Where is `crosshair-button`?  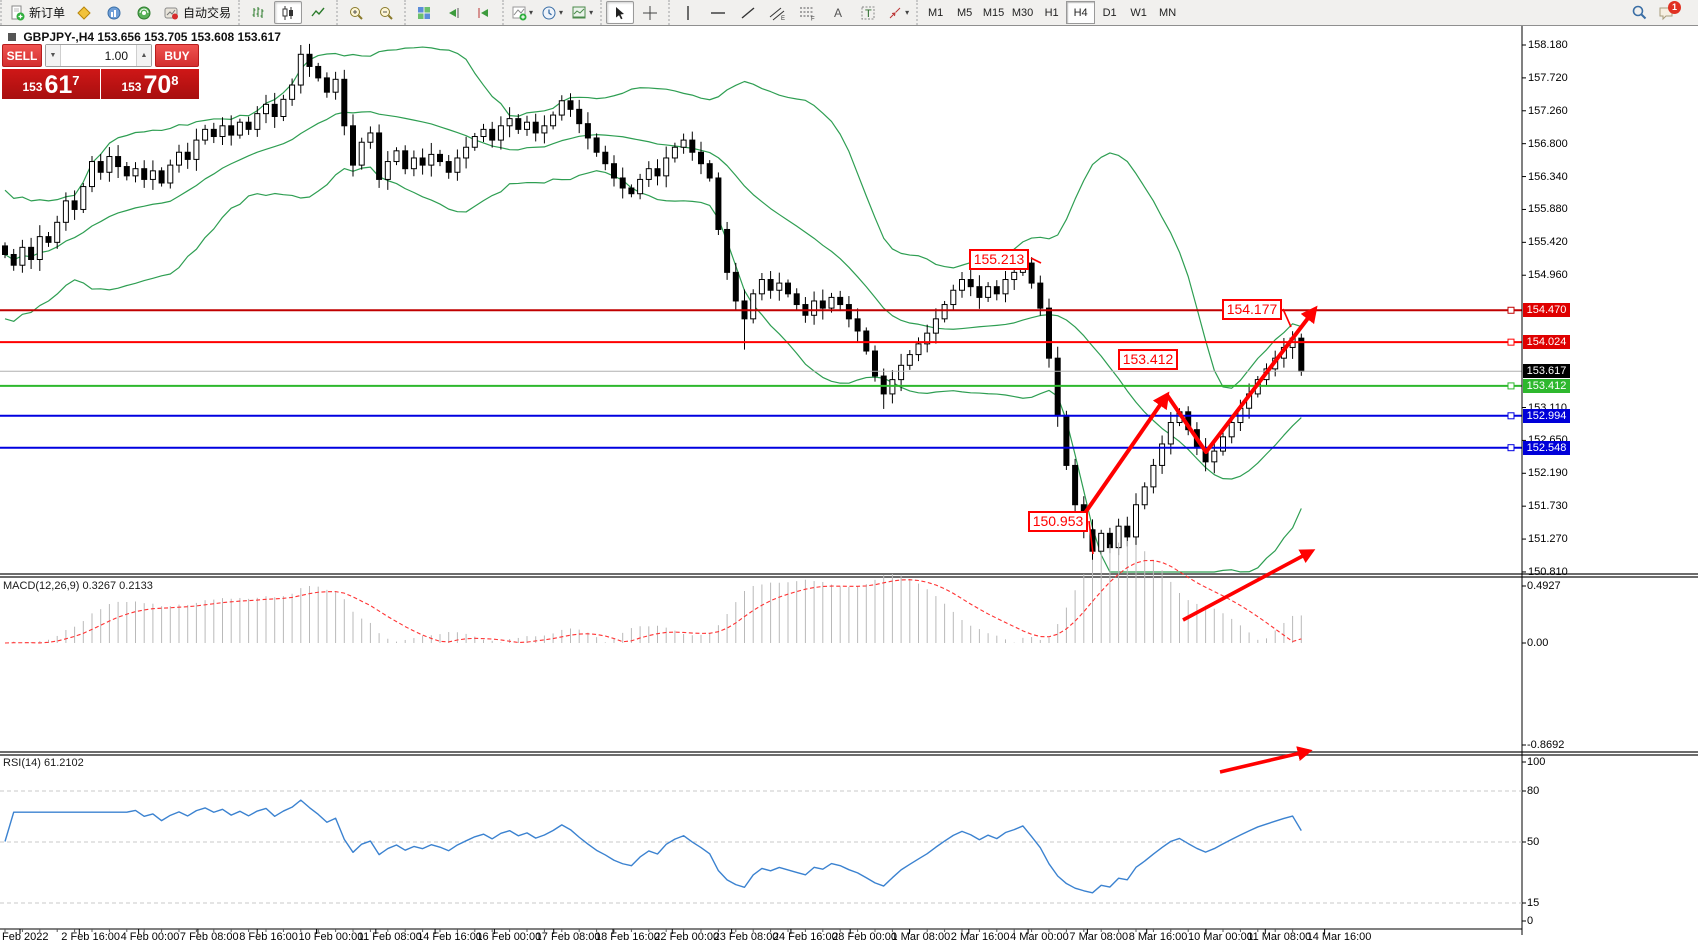 crosshair-button is located at coordinates (650, 12).